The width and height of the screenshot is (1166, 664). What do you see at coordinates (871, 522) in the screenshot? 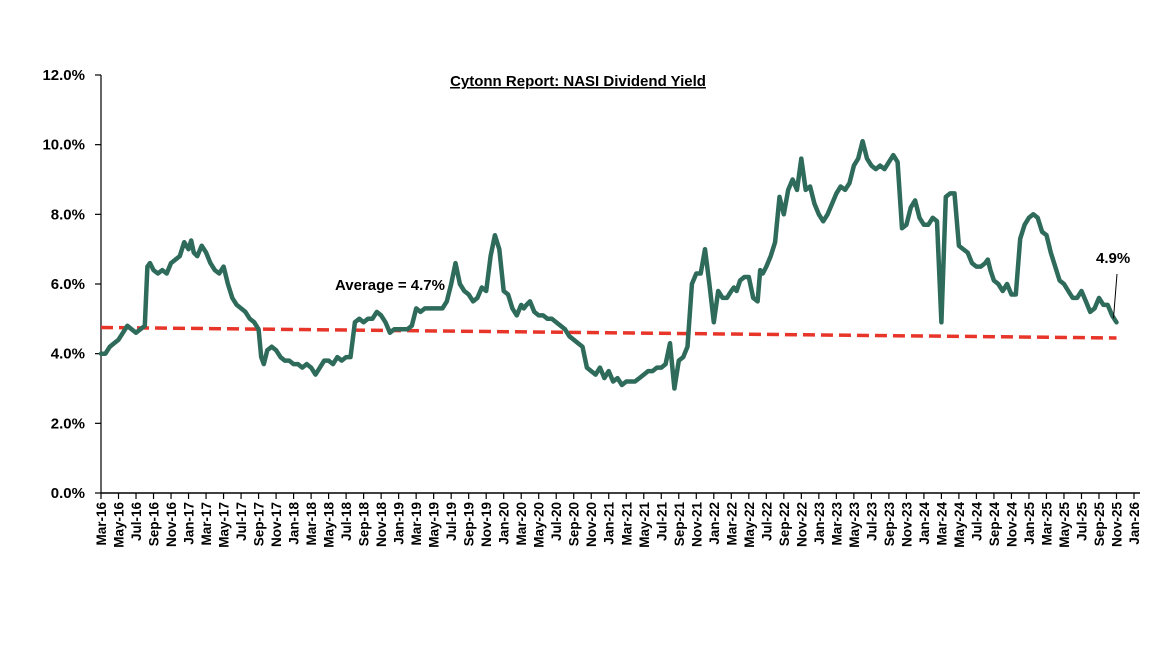
I see `x-tick-label: Jul-23` at bounding box center [871, 522].